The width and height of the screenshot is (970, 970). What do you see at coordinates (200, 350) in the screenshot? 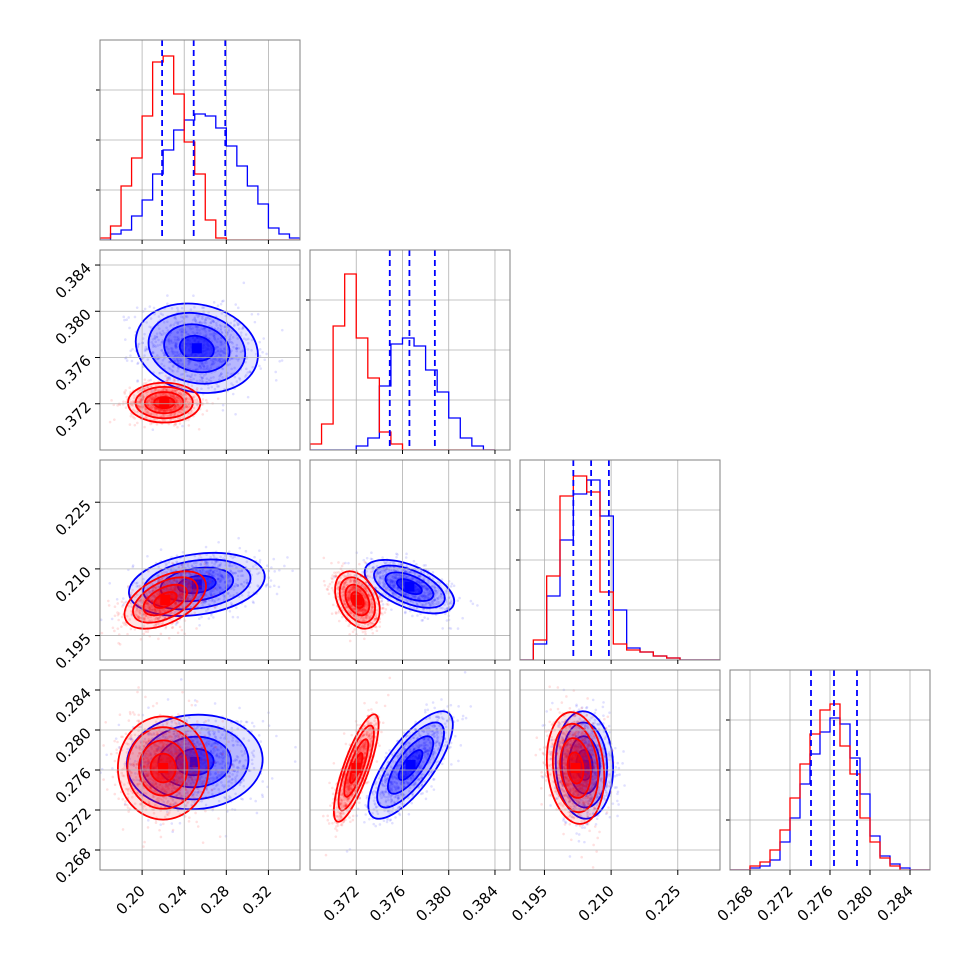
I see `grid-lines` at bounding box center [200, 350].